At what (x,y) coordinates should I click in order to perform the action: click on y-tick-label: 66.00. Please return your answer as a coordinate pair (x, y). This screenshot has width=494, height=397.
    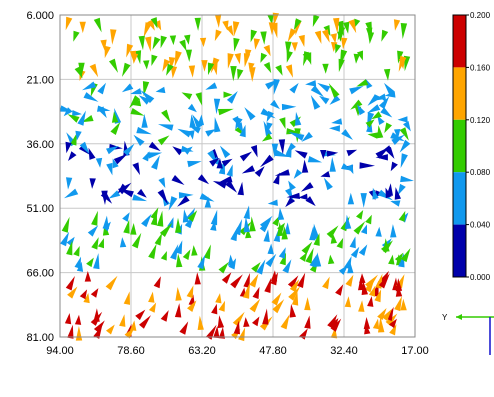
    Looking at the image, I should click on (40, 274).